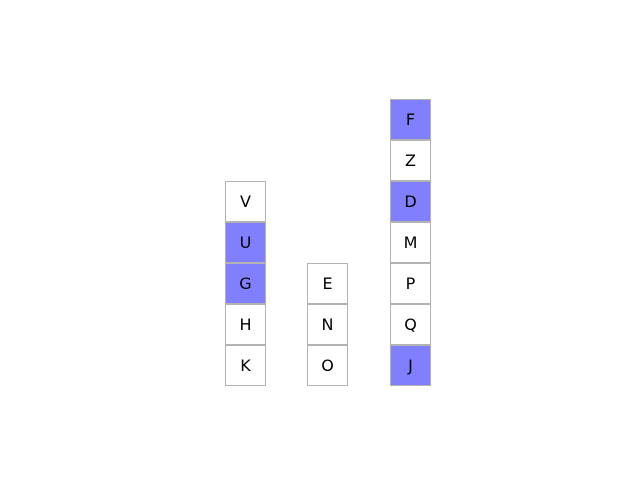  What do you see at coordinates (410, 119) in the screenshot?
I see `block-f: F` at bounding box center [410, 119].